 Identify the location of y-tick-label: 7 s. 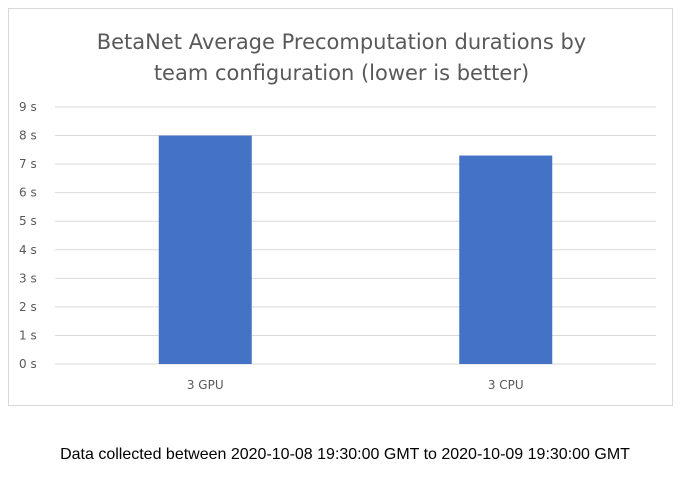
(28, 164).